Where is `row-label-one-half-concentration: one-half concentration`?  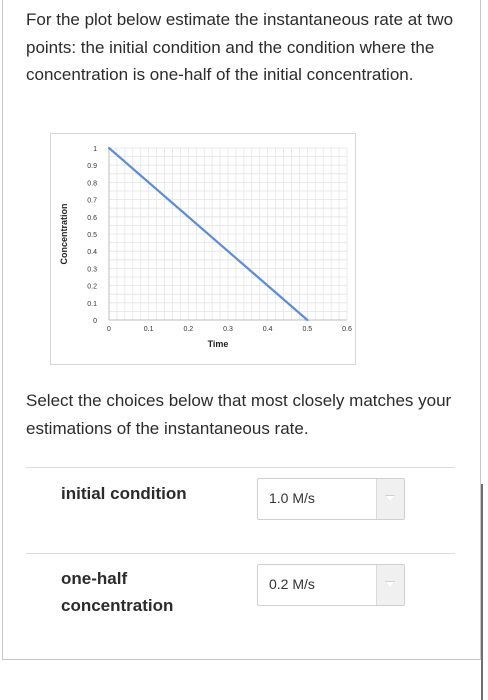
row-label-one-half-concentration: one-half concentration is located at coordinates (117, 592).